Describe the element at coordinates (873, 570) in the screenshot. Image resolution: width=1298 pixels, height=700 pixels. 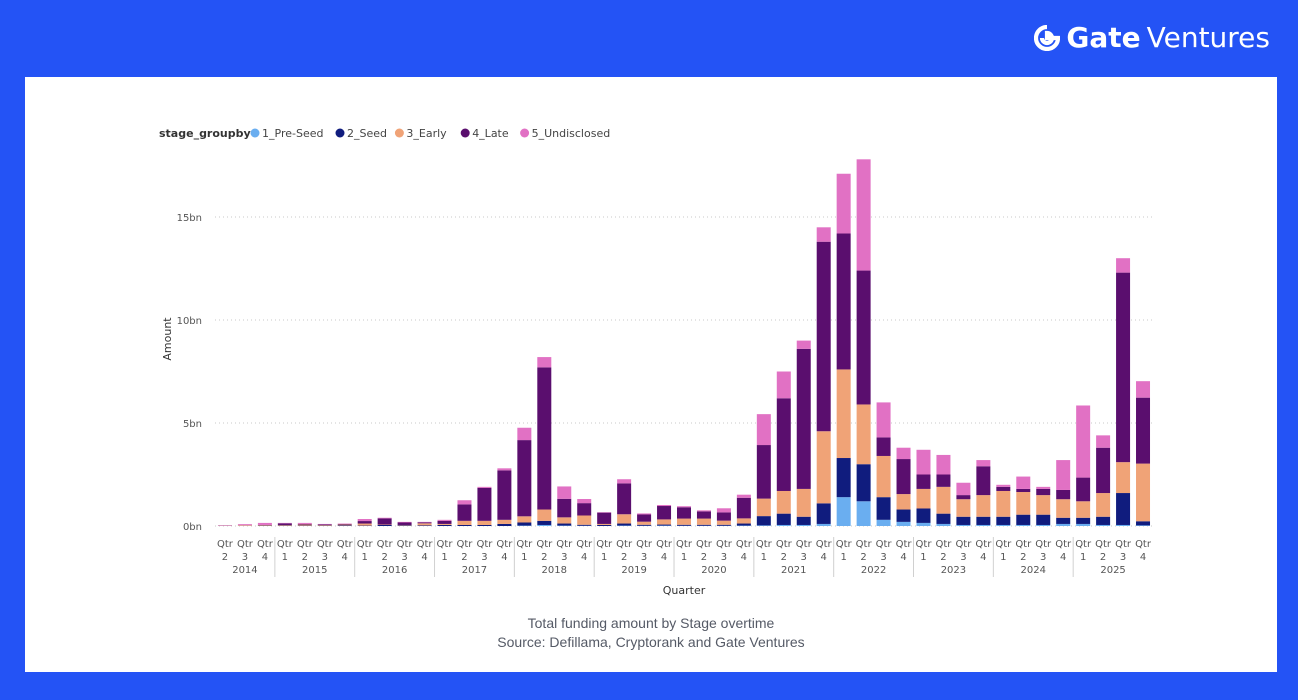
I see `x-year-label: 2022` at that location.